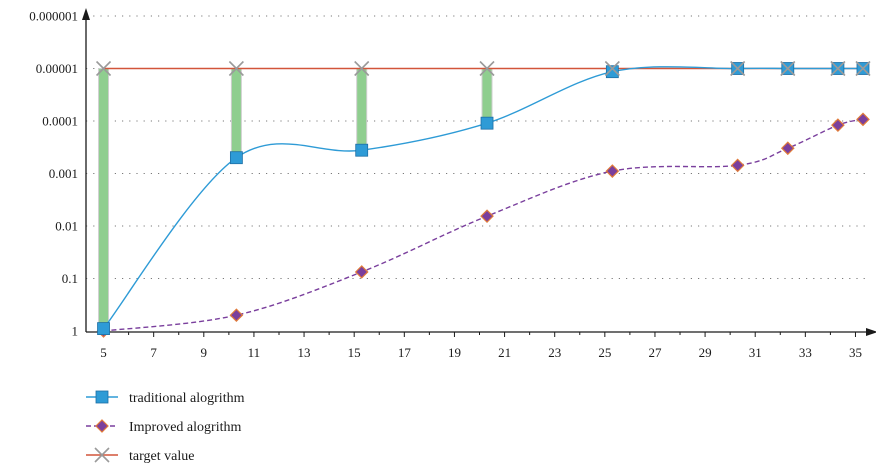 This screenshot has height=473, width=876. What do you see at coordinates (185, 427) in the screenshot?
I see `legend-label: Improved alogrithm` at bounding box center [185, 427].